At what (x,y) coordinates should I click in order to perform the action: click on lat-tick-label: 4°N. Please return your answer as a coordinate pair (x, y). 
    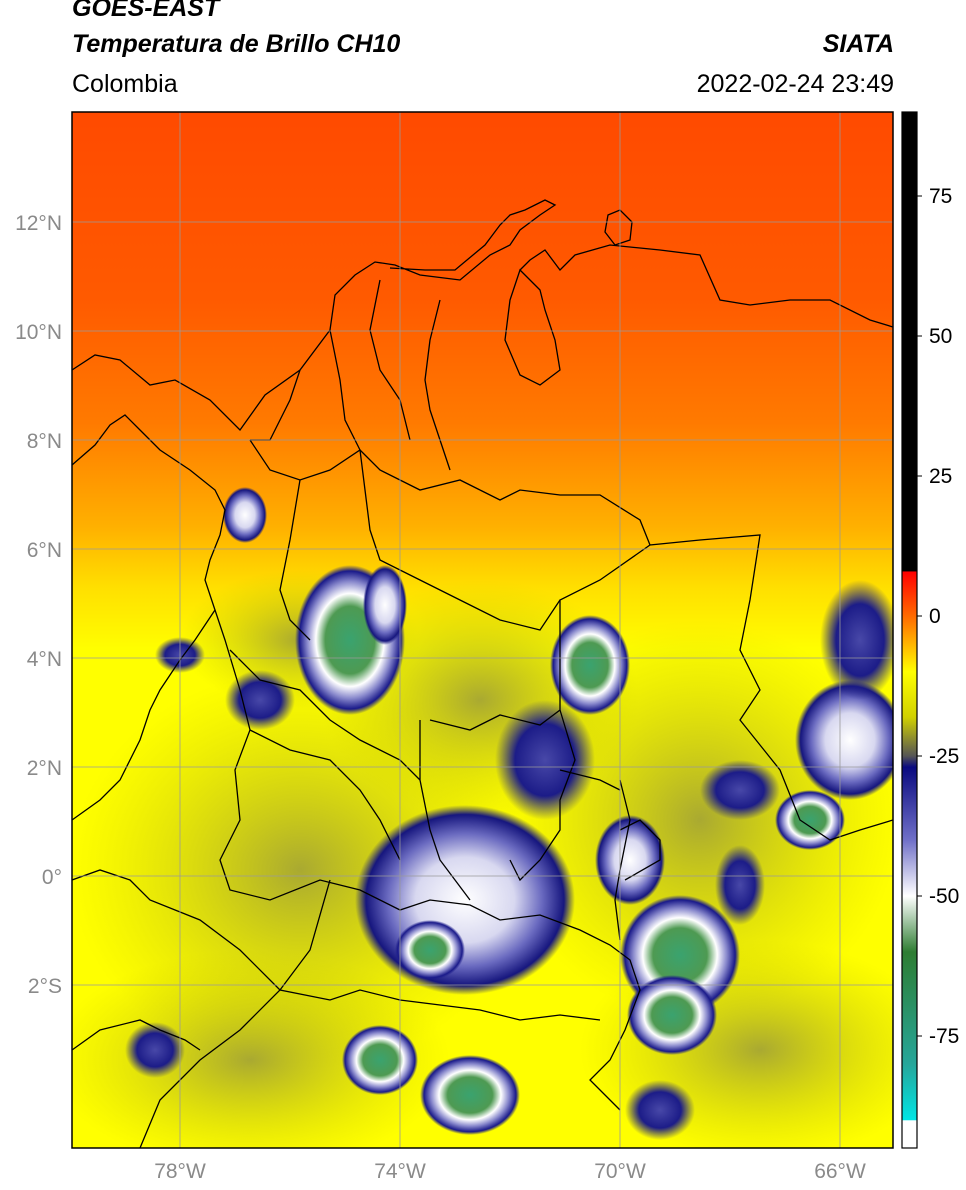
    Looking at the image, I should click on (44, 659).